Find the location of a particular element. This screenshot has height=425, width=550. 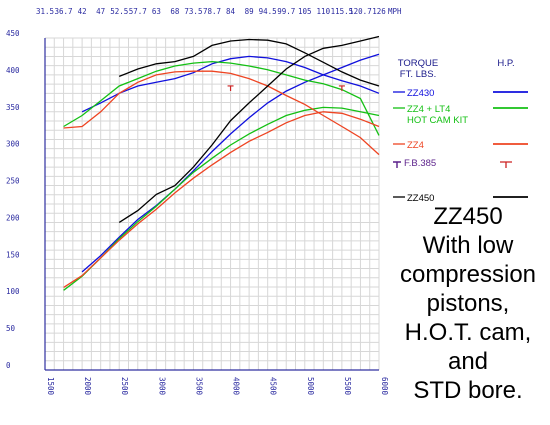

top-tick-label: 84 is located at coordinates (231, 11).